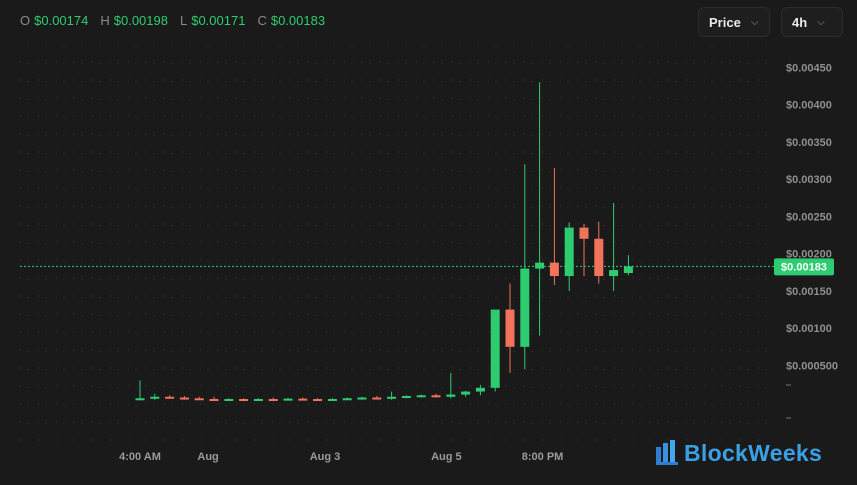 The height and width of the screenshot is (485, 857). Describe the element at coordinates (291, 20) in the screenshot. I see `close-readout: C $0.00183` at that location.